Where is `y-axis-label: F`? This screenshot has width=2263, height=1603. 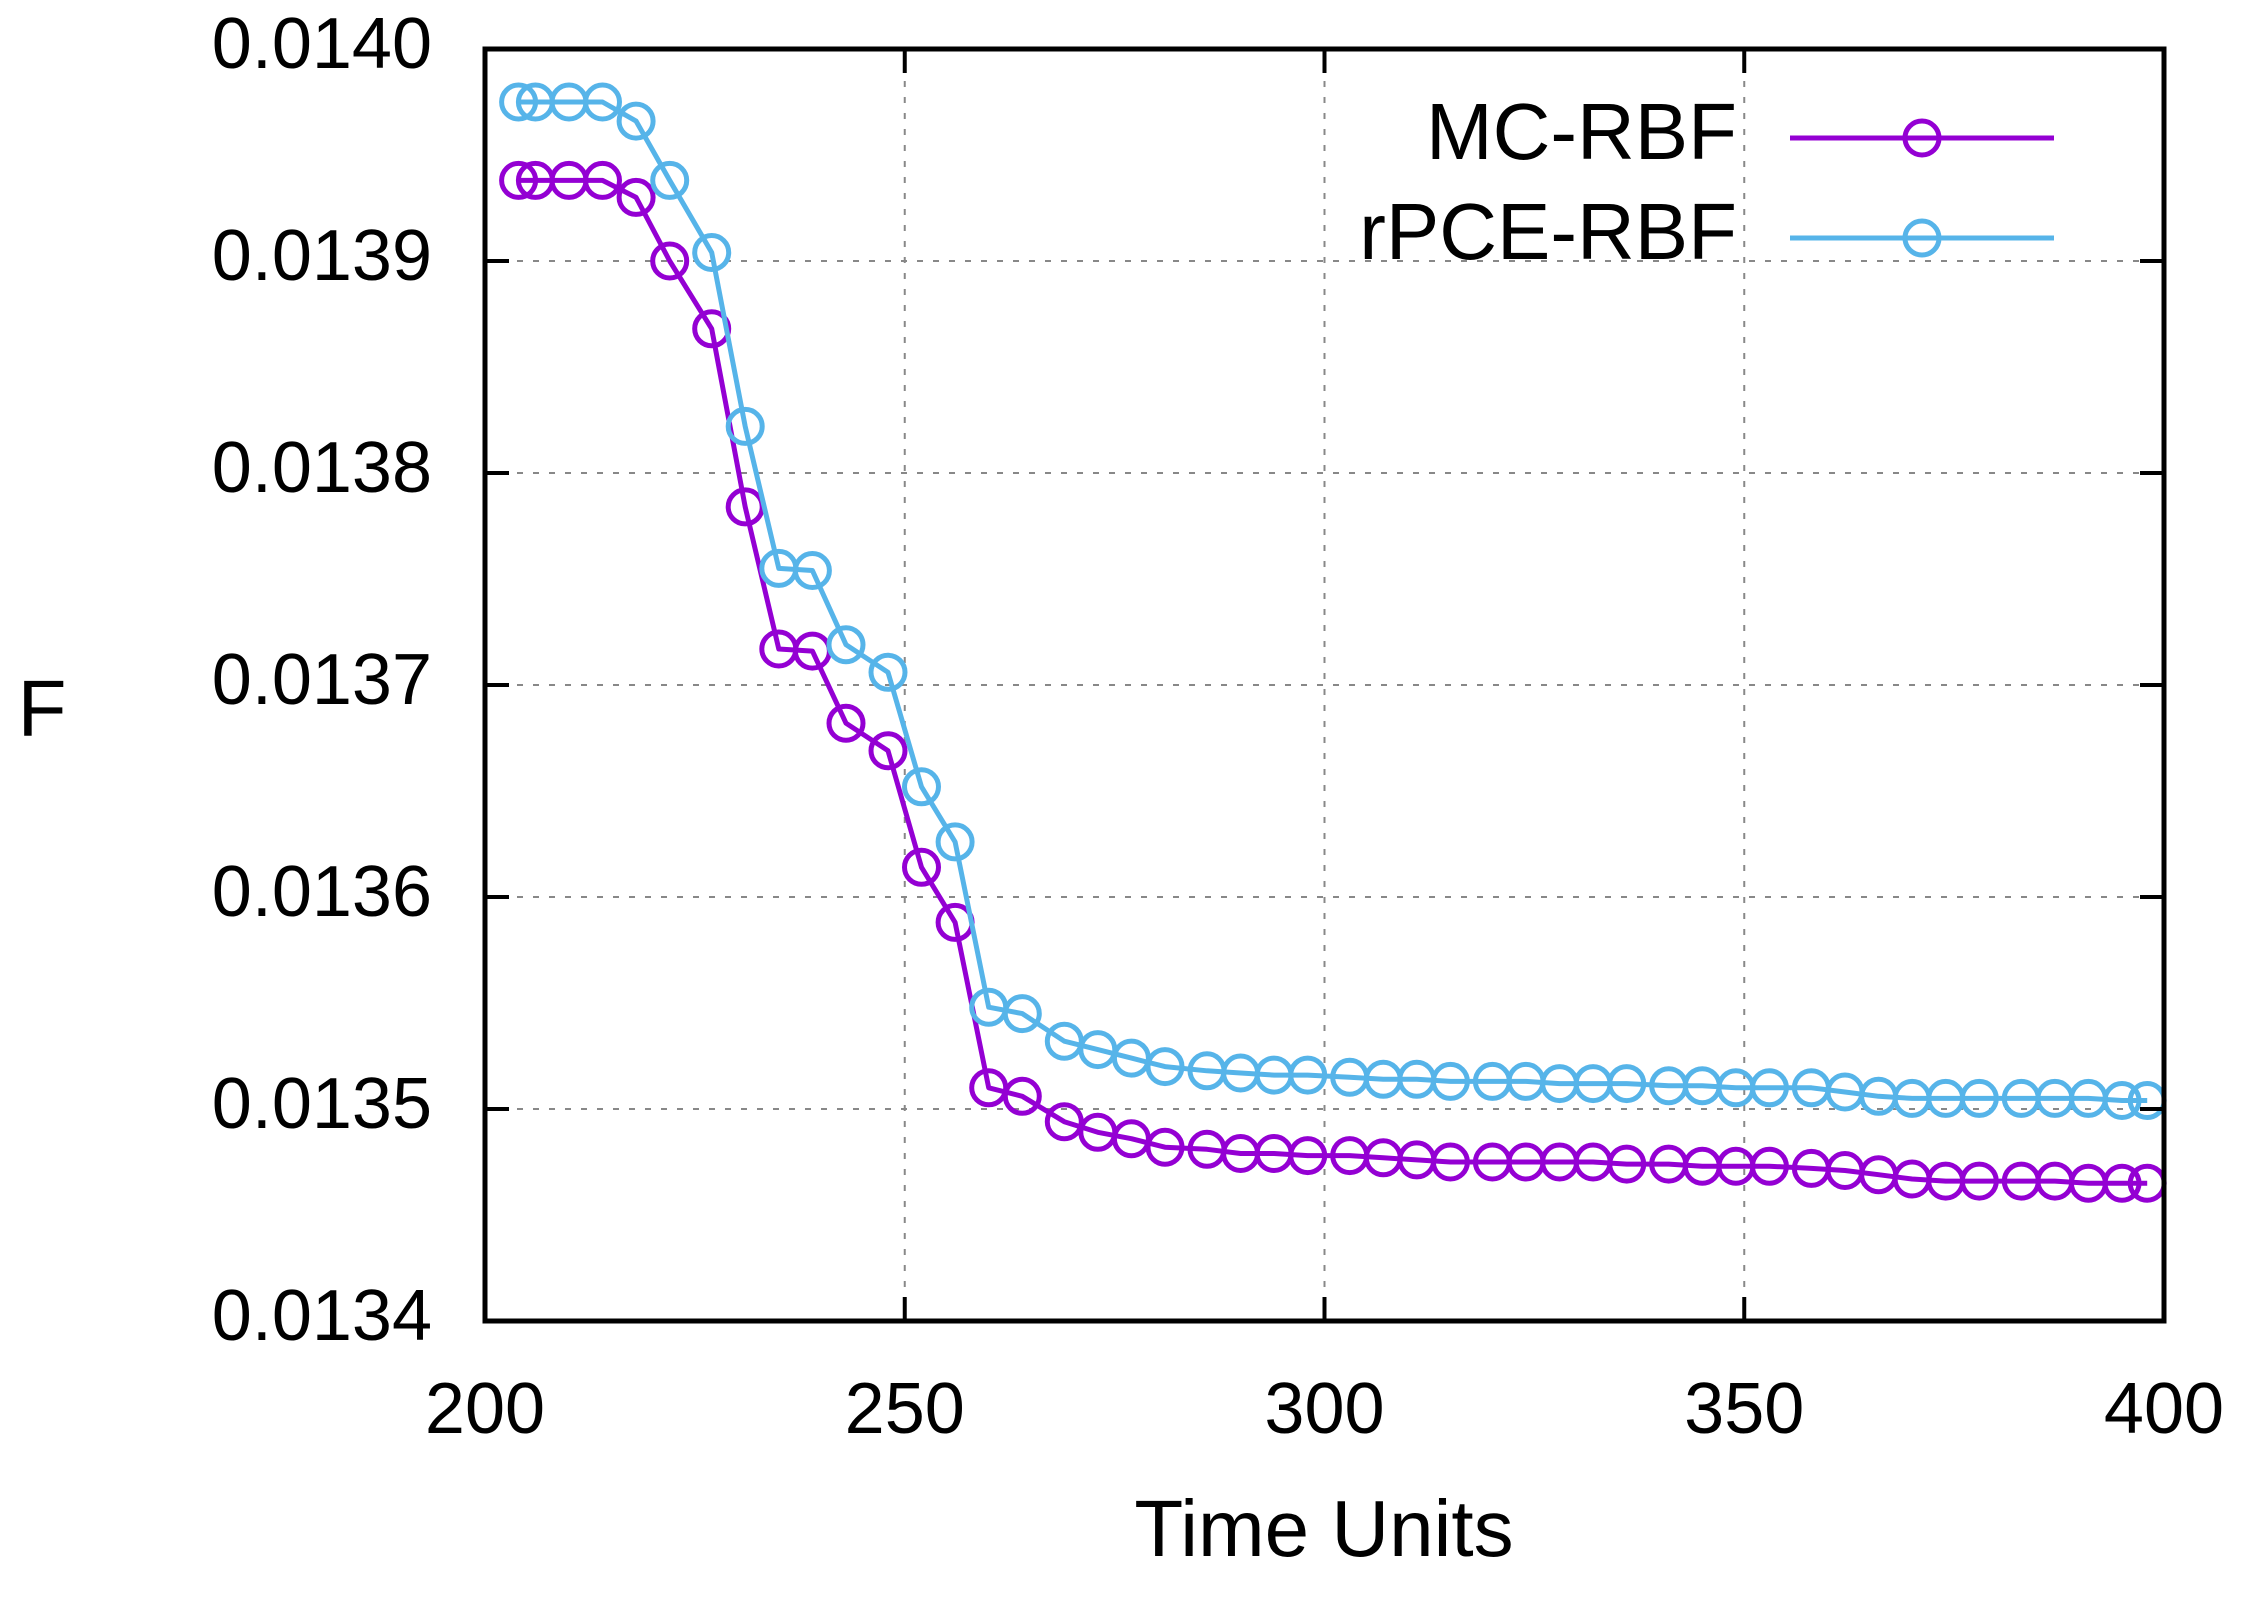 y-axis-label: F is located at coordinates (42, 708).